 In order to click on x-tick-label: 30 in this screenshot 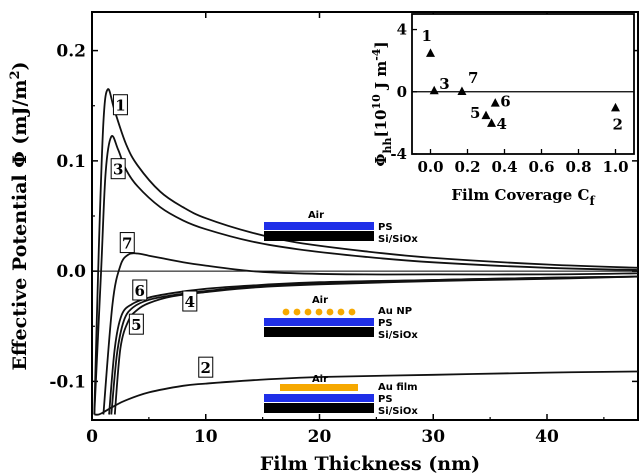, I will do `click(433, 437)`.